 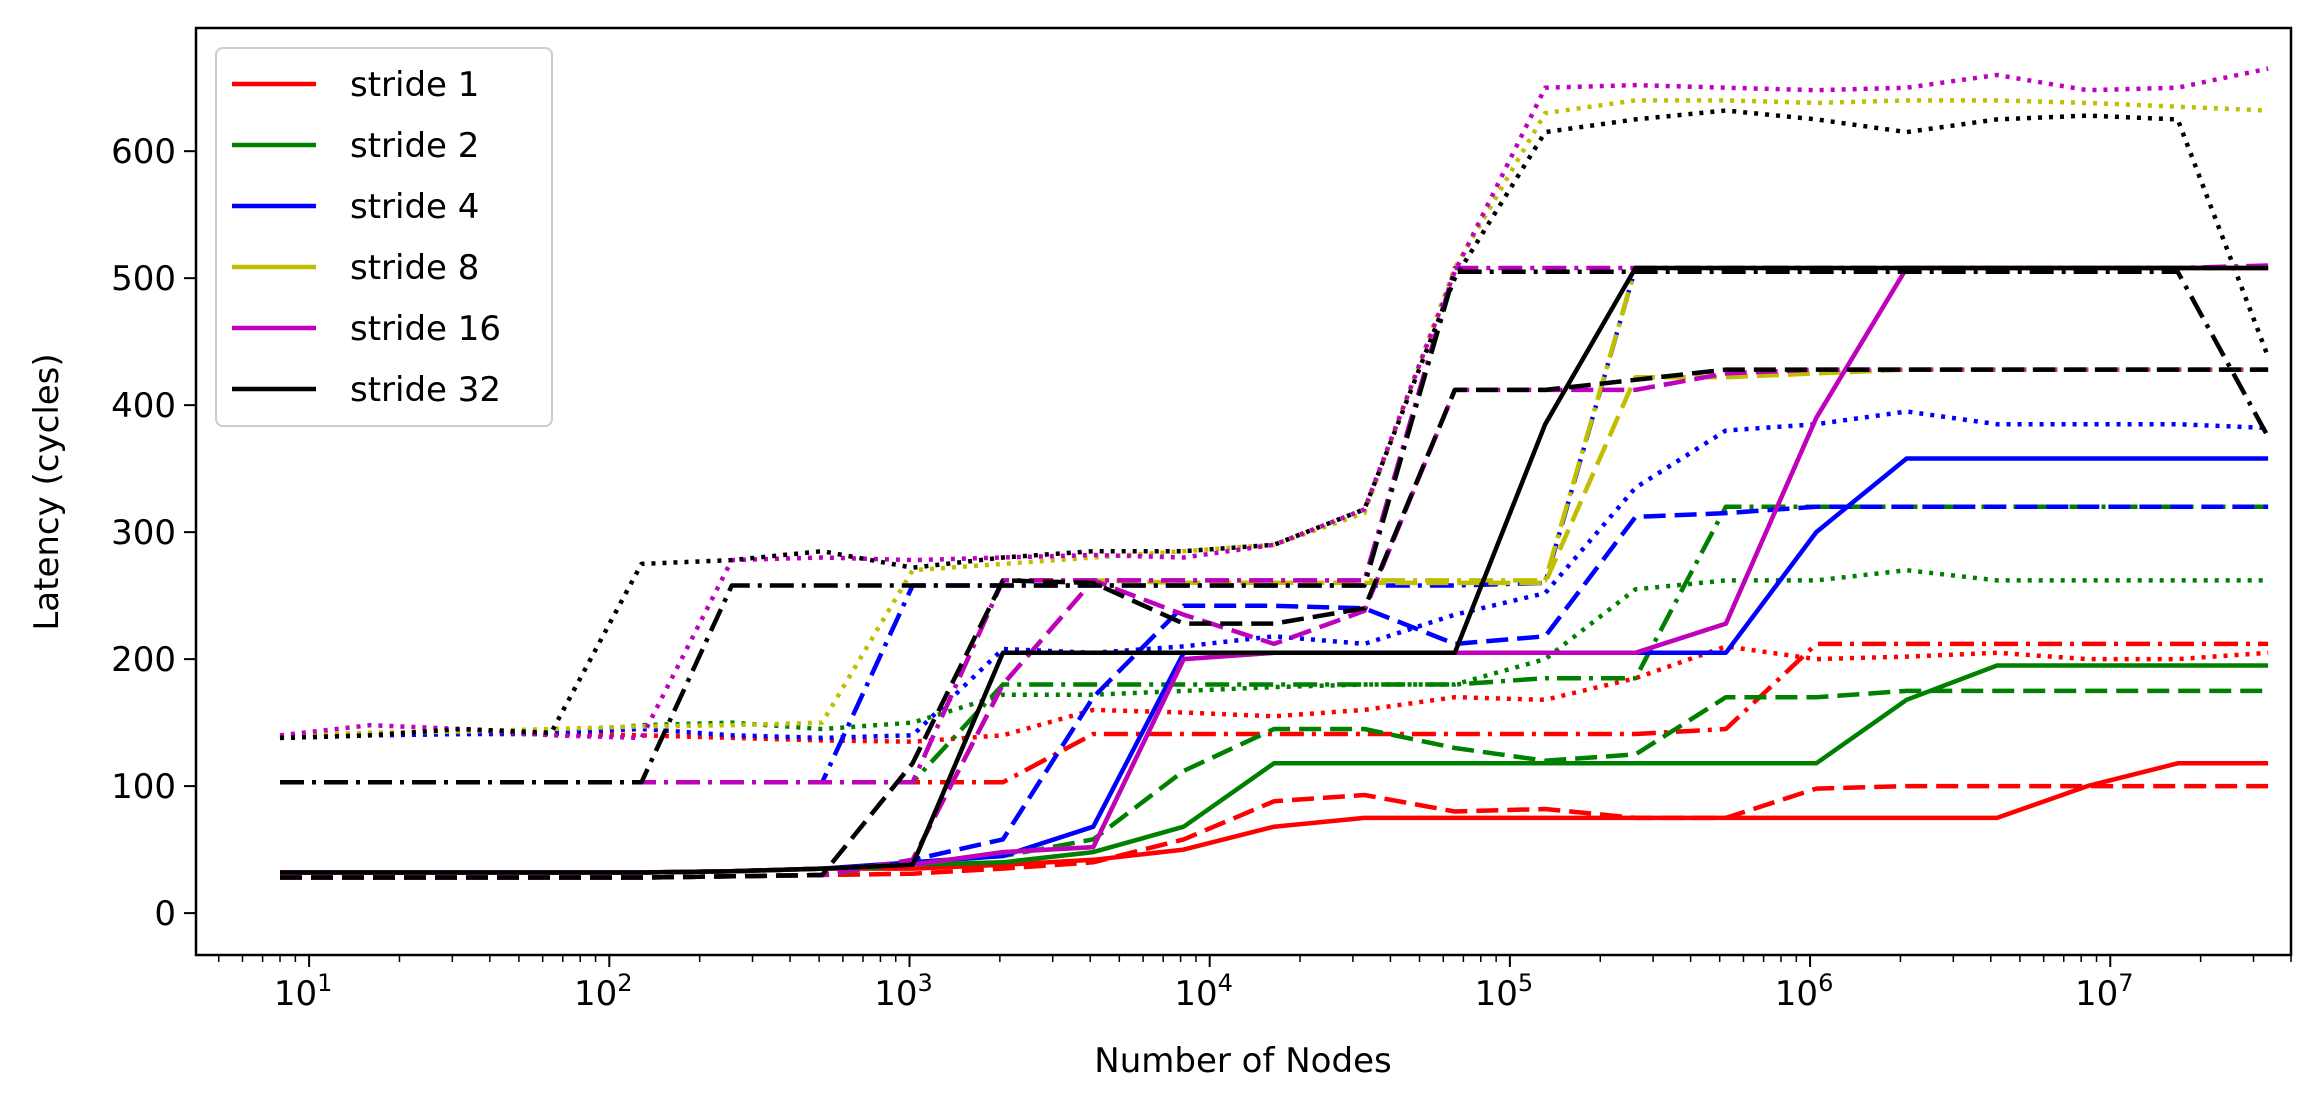 I want to click on x-tick-exponent: 7, so click(x=2125, y=983).